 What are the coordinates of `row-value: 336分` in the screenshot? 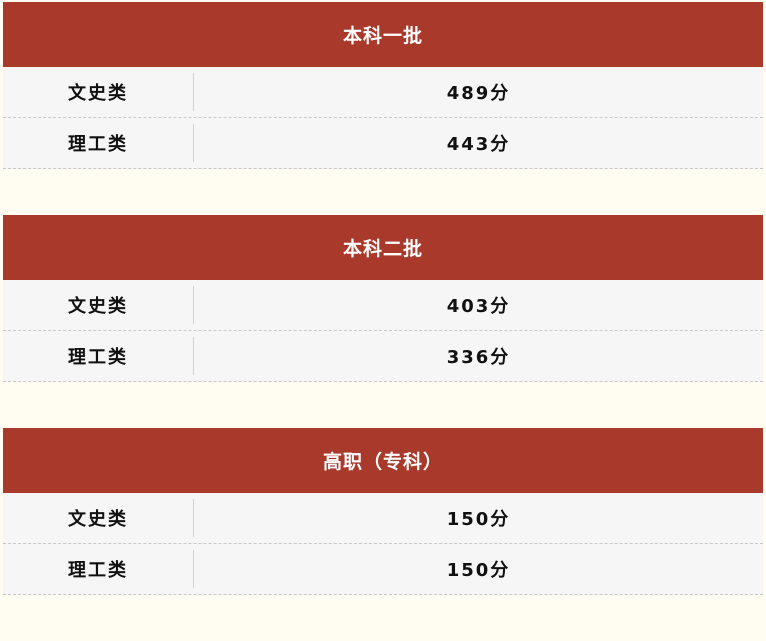 It's located at (478, 357).